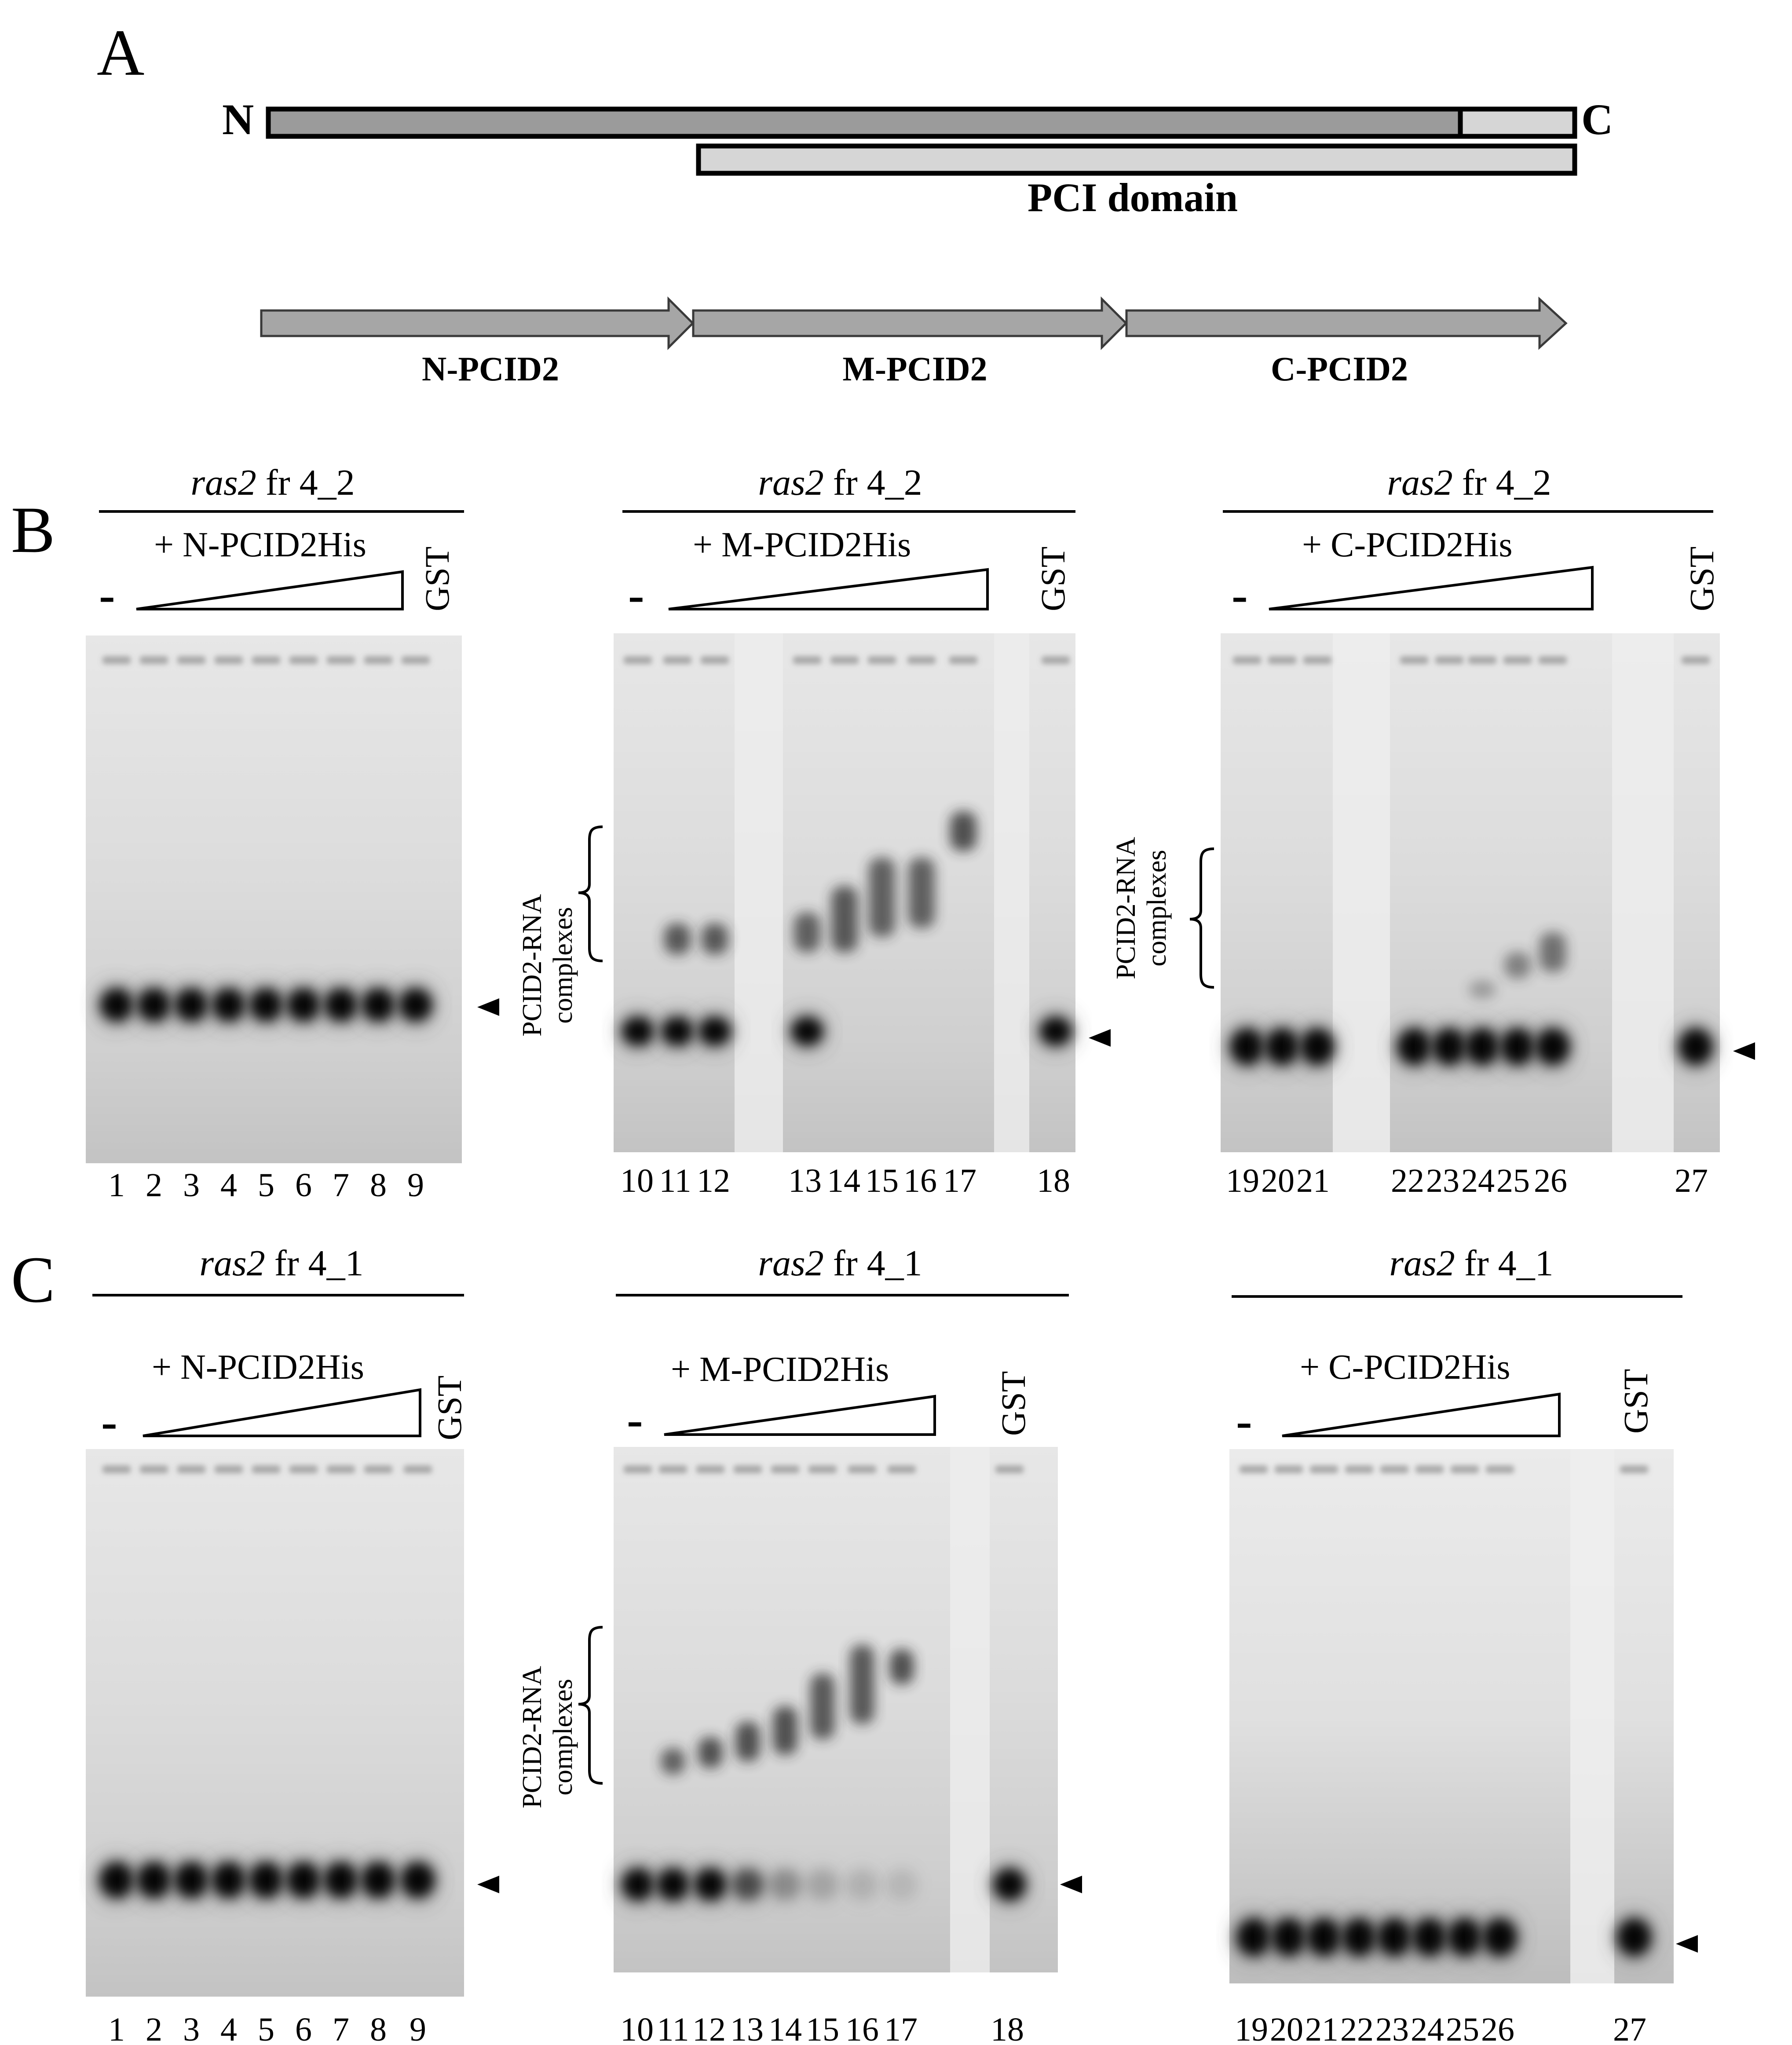 The image size is (1792, 2045). Describe the element at coordinates (785, 2028) in the screenshot. I see `lane-number: 14` at that location.